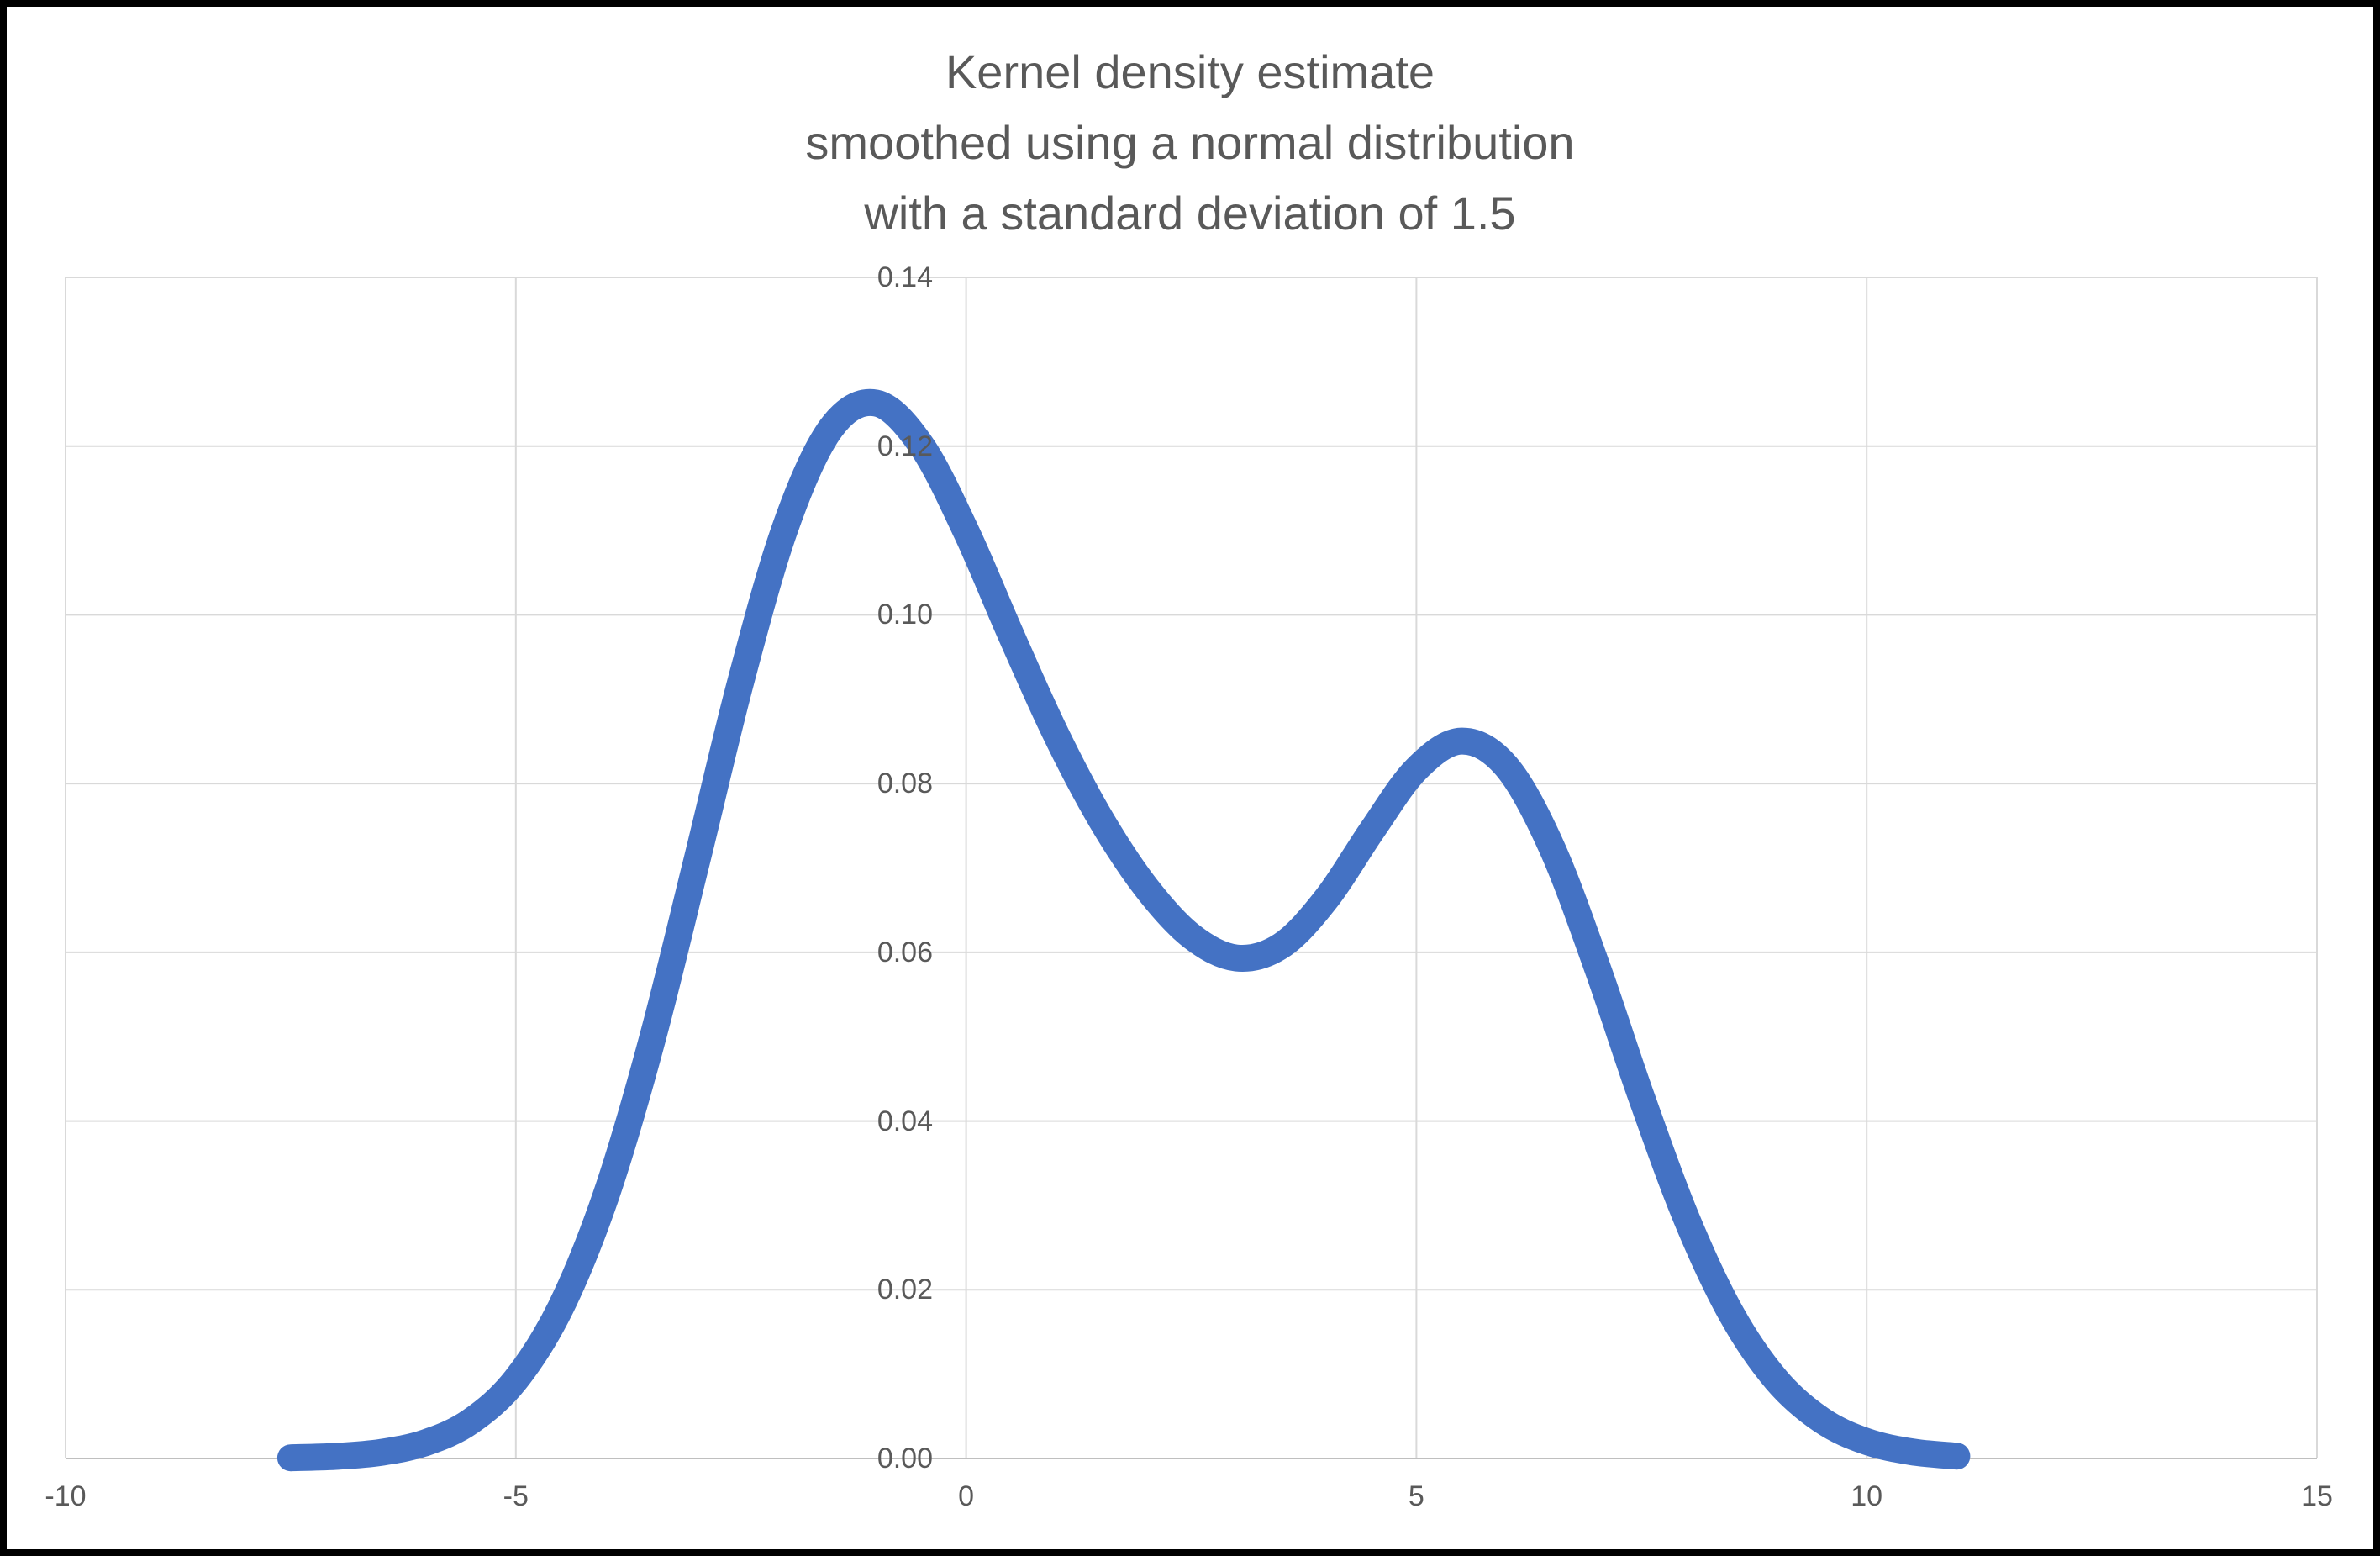 The height and width of the screenshot is (1556, 2380). I want to click on y-tick-label: 0.00, so click(905, 1458).